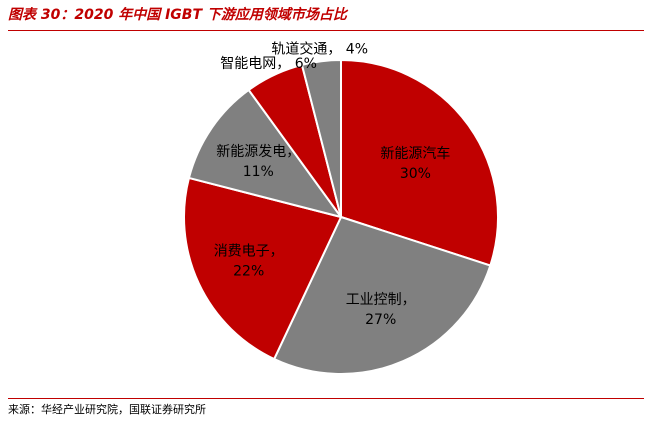 The image size is (650, 438). I want to click on slice-label-name-2: 工业控制，, so click(381, 300).